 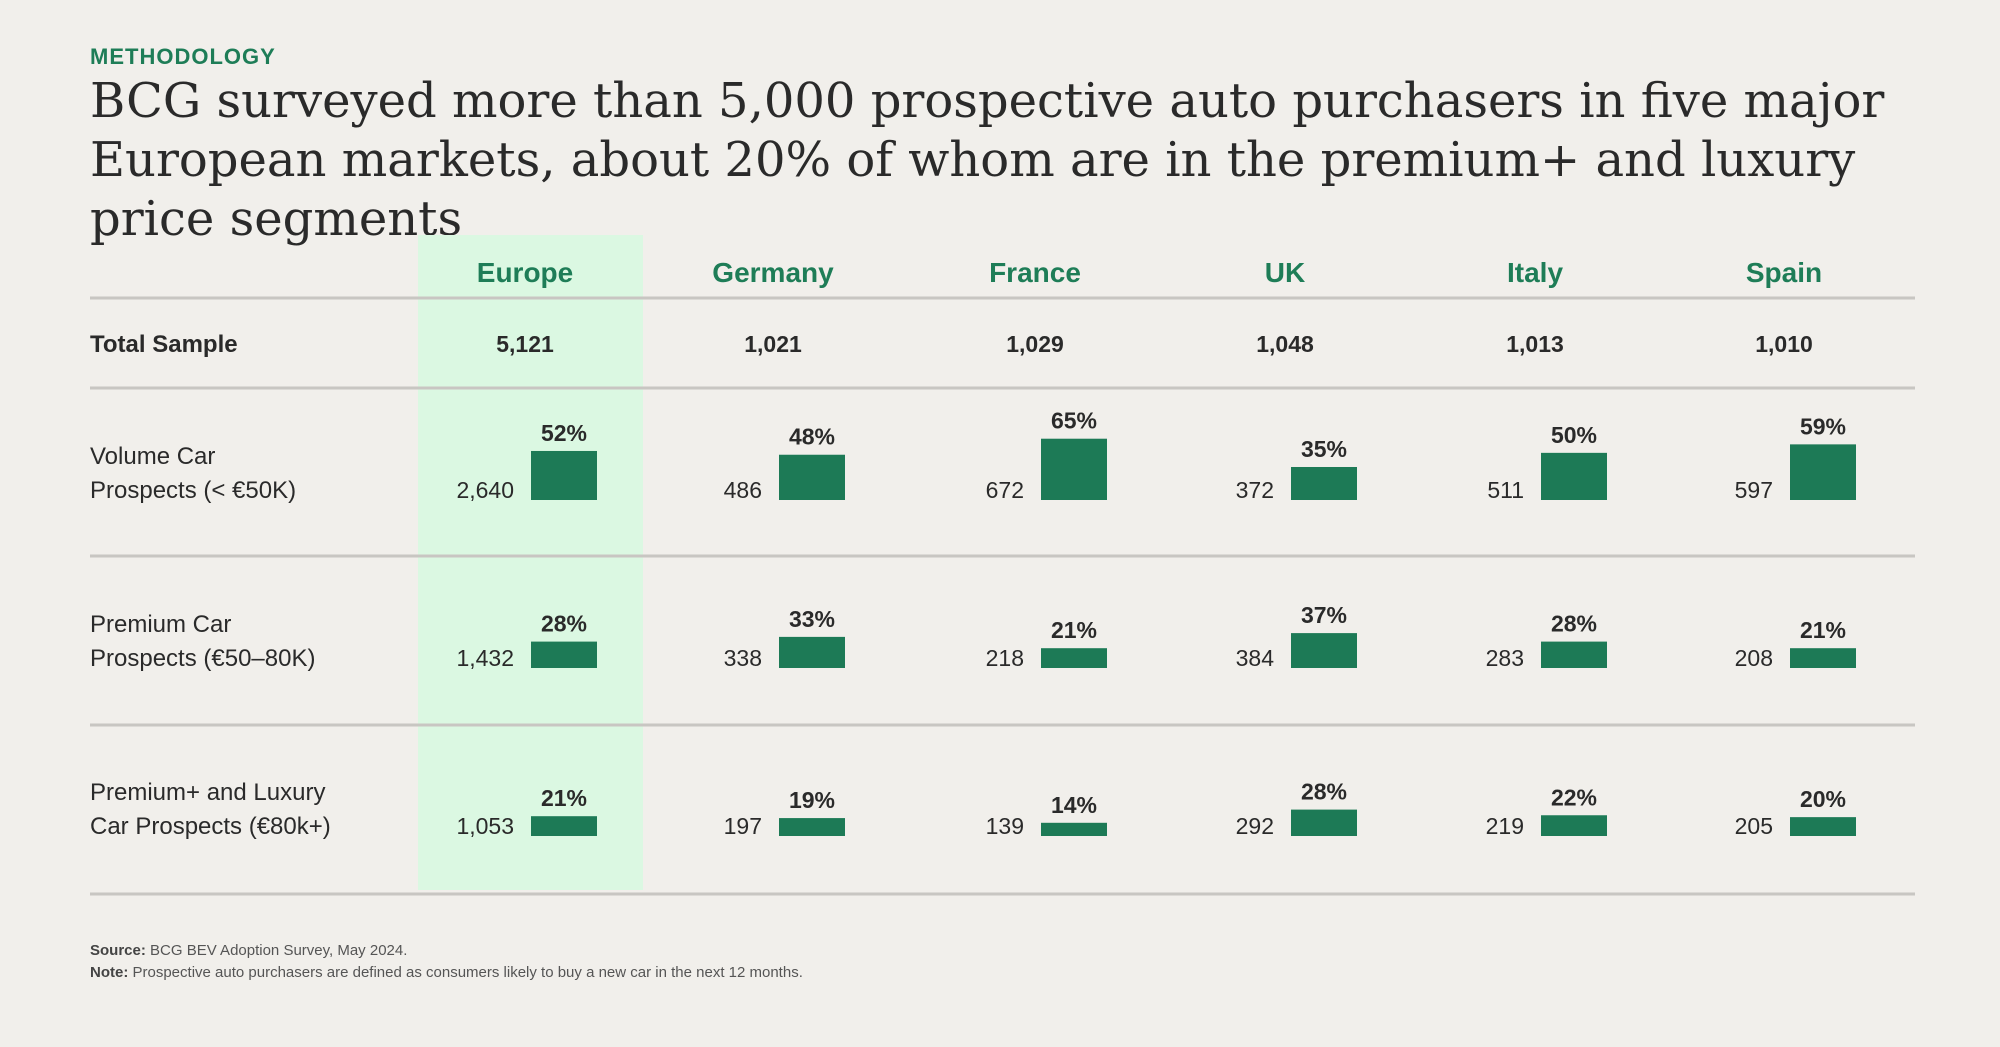 What do you see at coordinates (1074, 805) in the screenshot?
I see `bar-value-label: 14%` at bounding box center [1074, 805].